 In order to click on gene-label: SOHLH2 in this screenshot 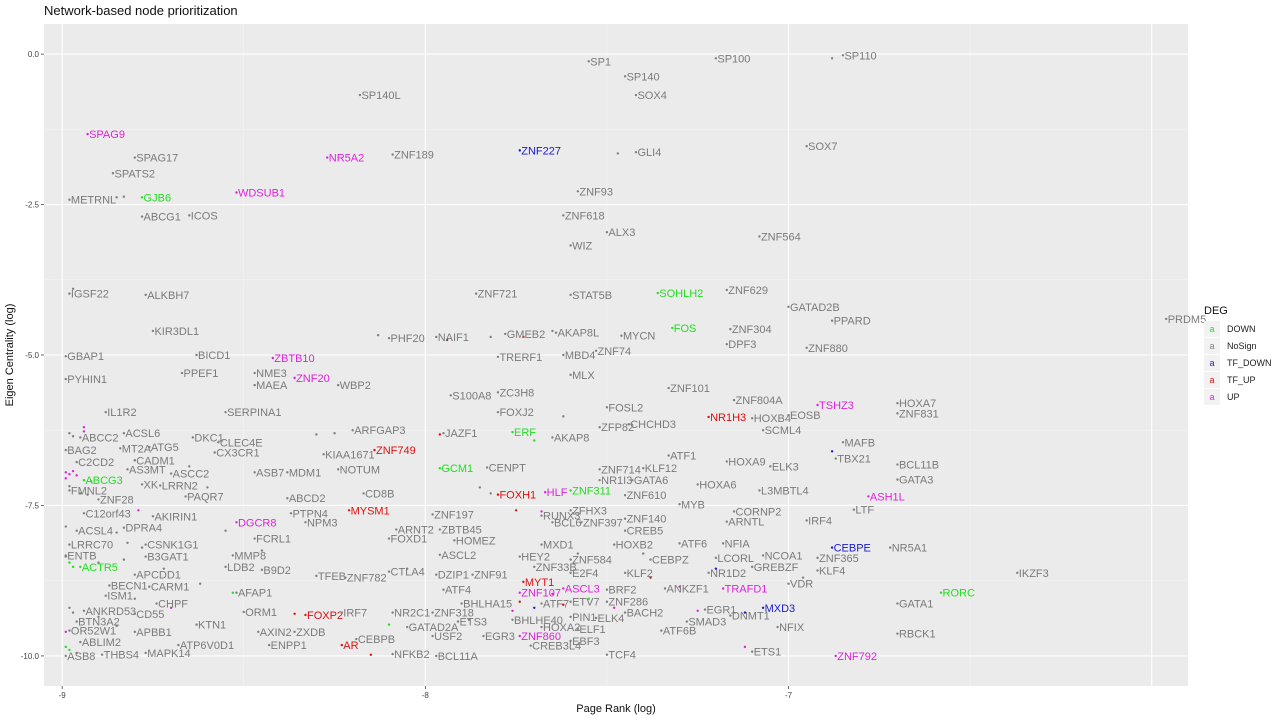, I will do `click(681, 294)`.